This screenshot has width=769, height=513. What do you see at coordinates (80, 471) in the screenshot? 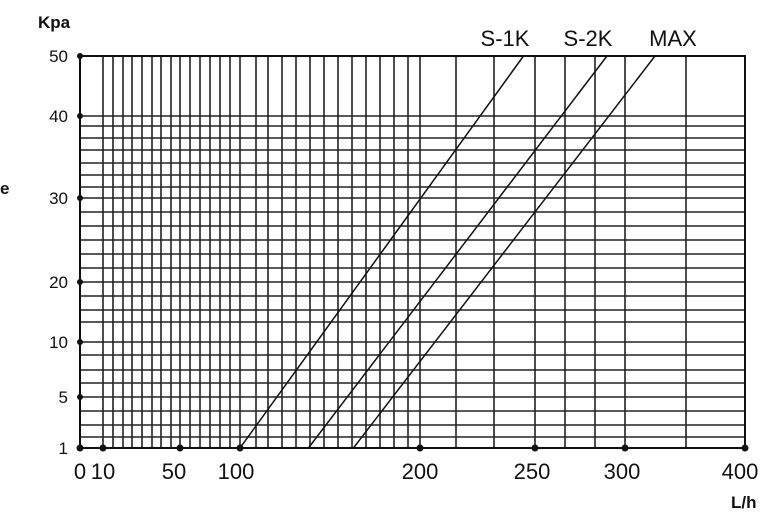
I see `x-tick-label: 0` at bounding box center [80, 471].